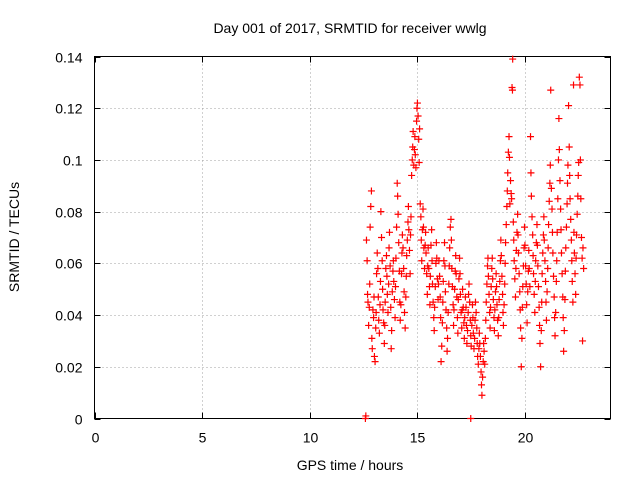 The image size is (640, 480). What do you see at coordinates (79, 420) in the screenshot?
I see `y-tick-label: 0` at bounding box center [79, 420].